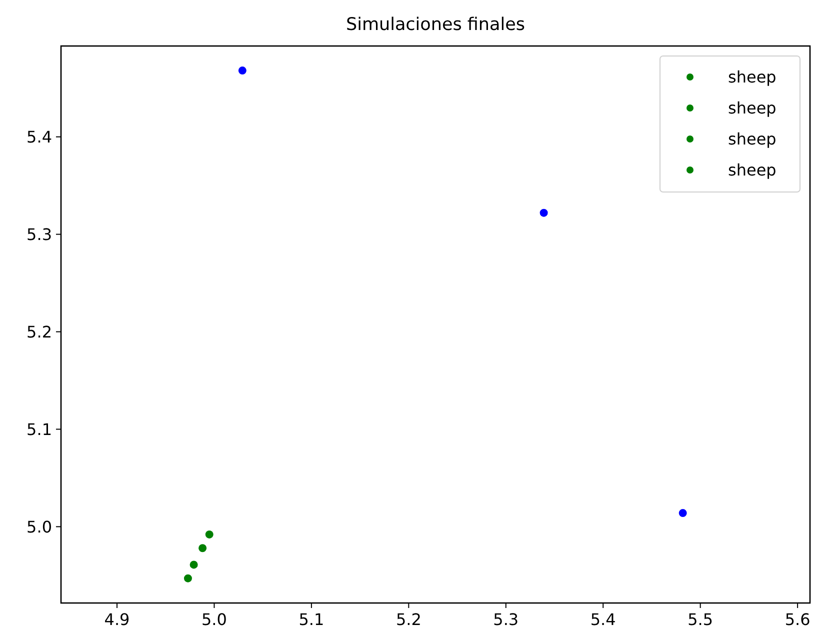  I want to click on x-tick-label: 4.9, so click(117, 619).